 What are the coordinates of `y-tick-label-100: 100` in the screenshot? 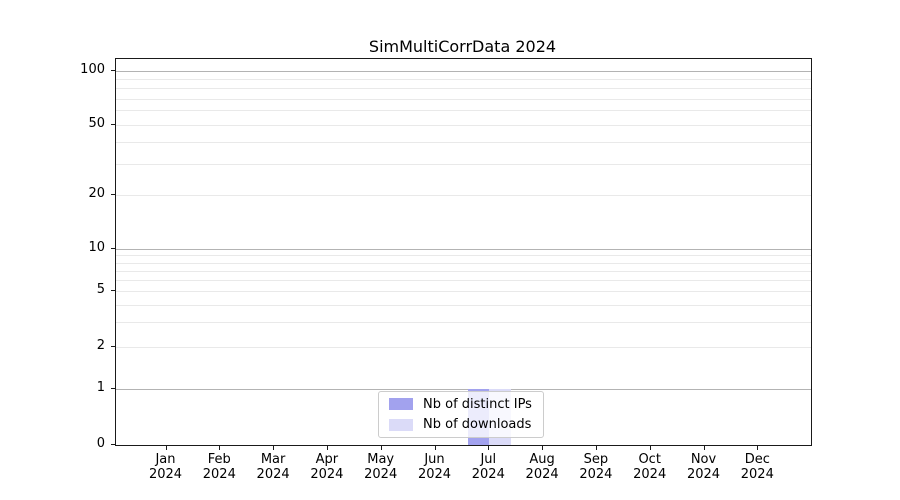 It's located at (92, 69).